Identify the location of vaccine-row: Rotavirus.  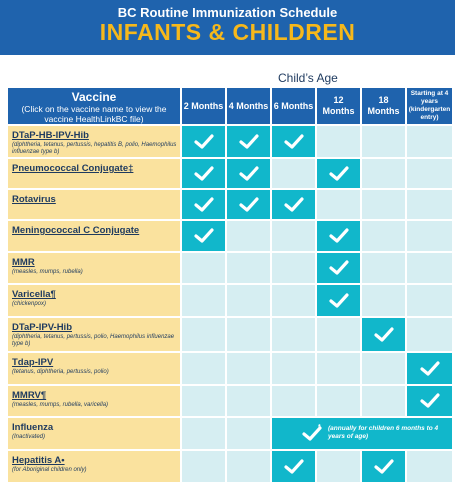
(230, 204).